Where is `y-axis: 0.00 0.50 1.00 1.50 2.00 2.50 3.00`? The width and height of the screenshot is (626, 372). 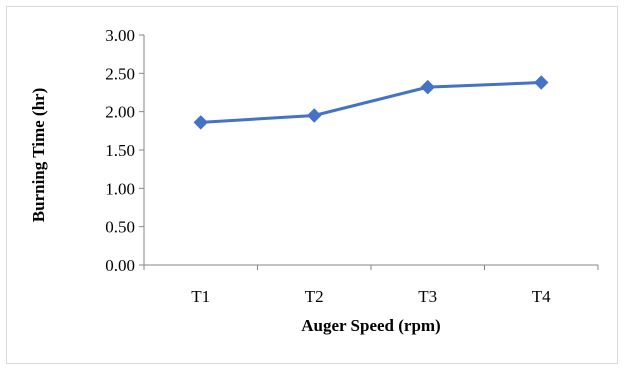
y-axis: 0.00 0.50 1.00 1.50 2.00 2.50 3.00 is located at coordinates (125, 150).